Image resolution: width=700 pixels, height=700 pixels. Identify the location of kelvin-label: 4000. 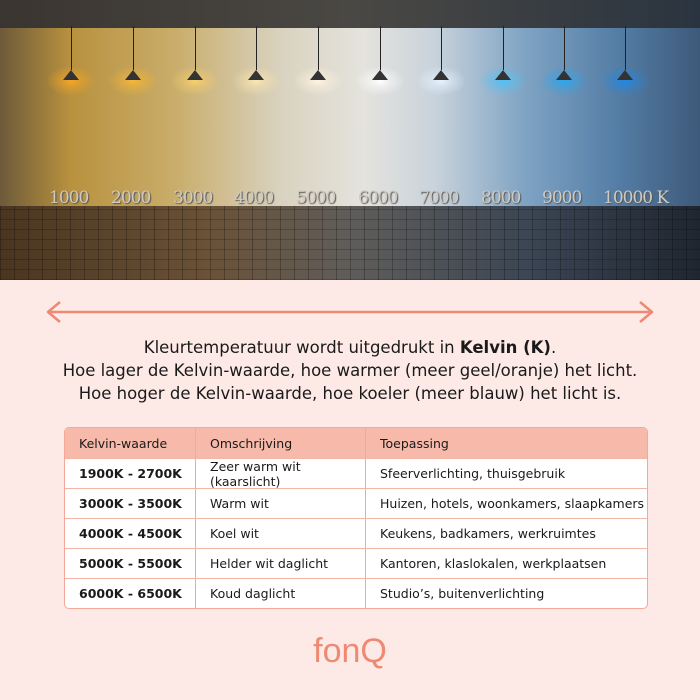
(254, 198).